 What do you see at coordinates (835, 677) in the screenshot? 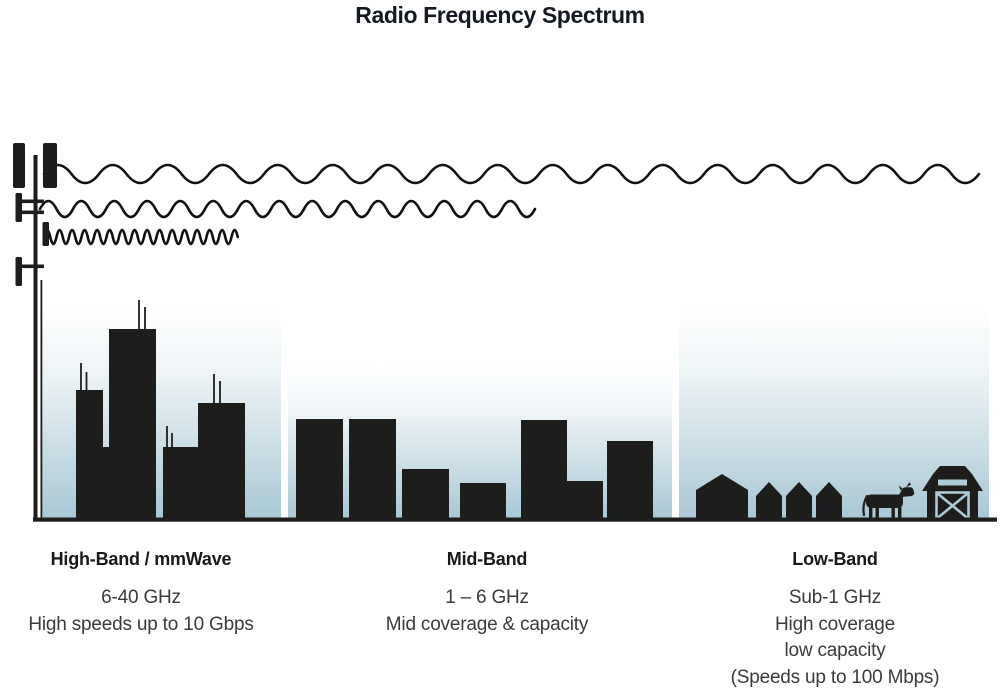
I see `band-description-low: (Speeds up to 100 Mbps)` at bounding box center [835, 677].